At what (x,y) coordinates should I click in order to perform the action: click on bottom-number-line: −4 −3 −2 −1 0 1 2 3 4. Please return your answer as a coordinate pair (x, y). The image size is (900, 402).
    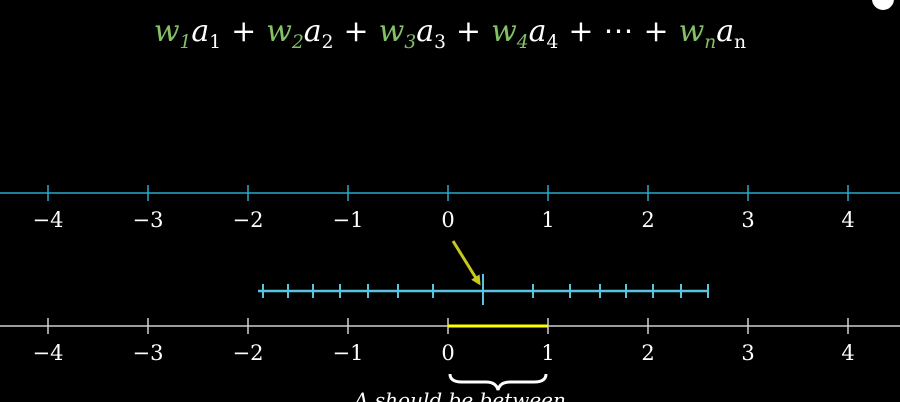
    Looking at the image, I should click on (450, 341).